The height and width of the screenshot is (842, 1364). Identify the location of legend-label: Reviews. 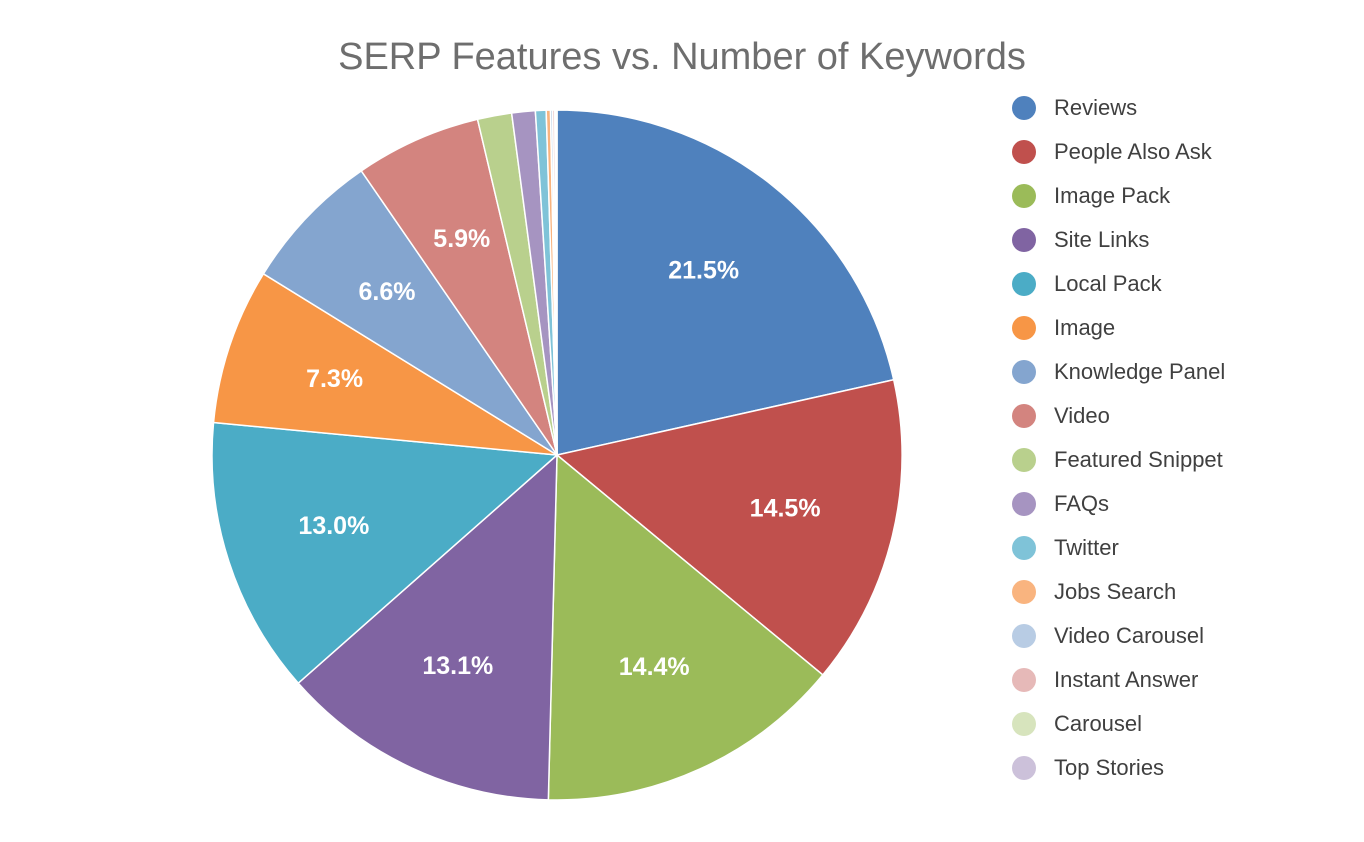
(1096, 107).